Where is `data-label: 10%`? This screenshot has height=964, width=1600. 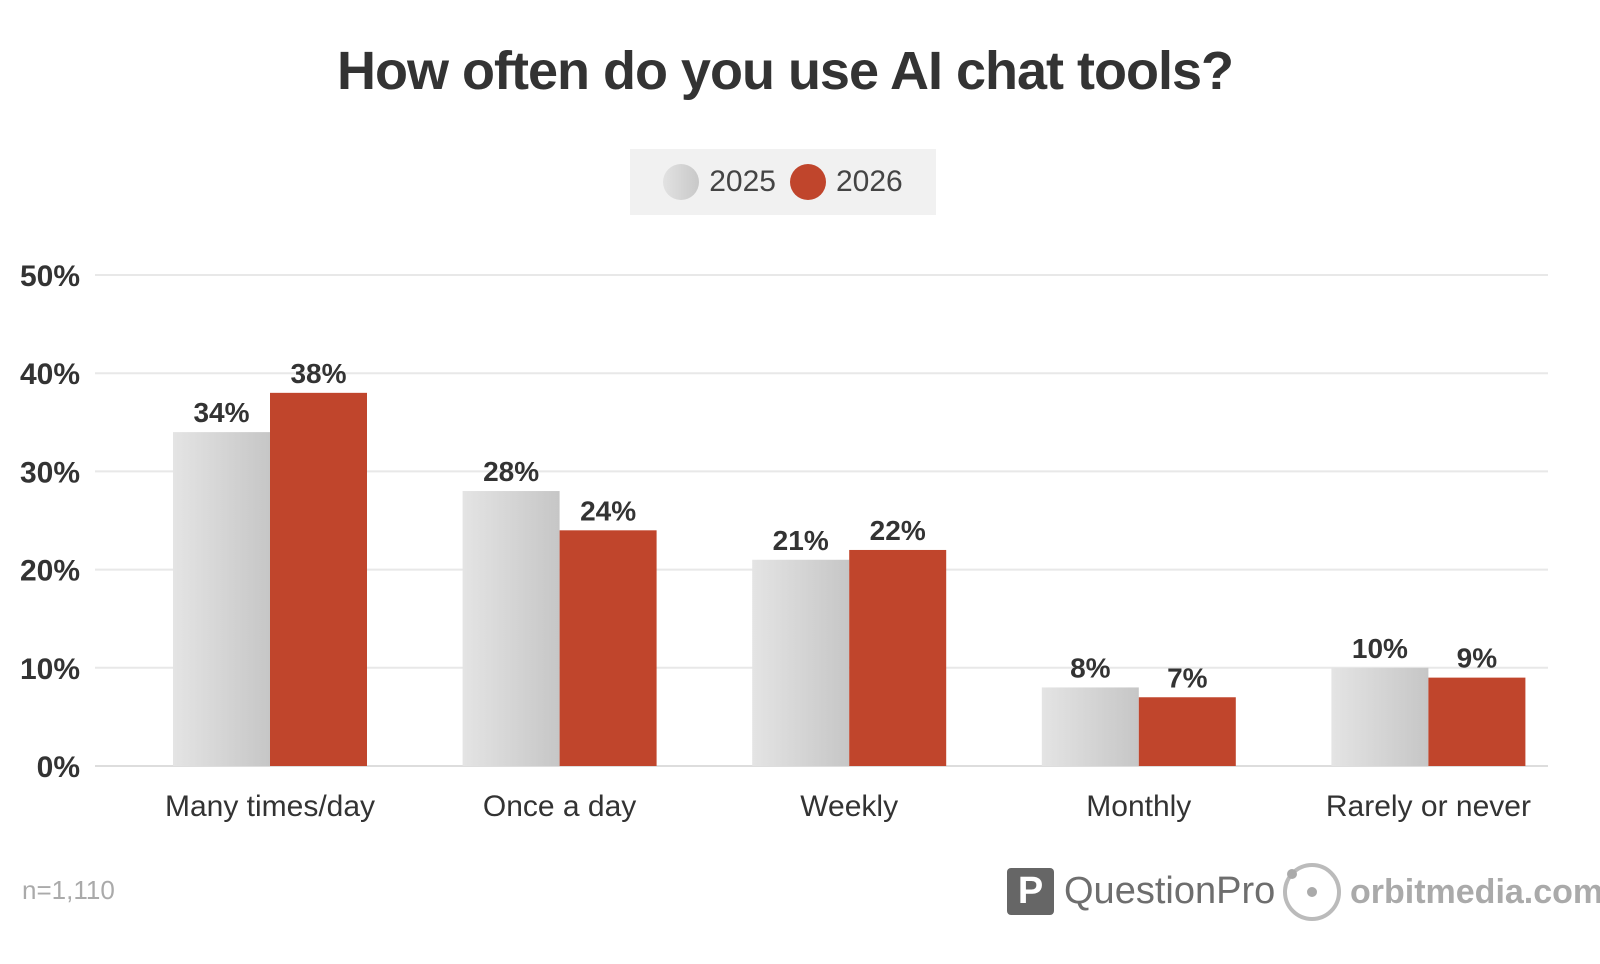 data-label: 10% is located at coordinates (1380, 648).